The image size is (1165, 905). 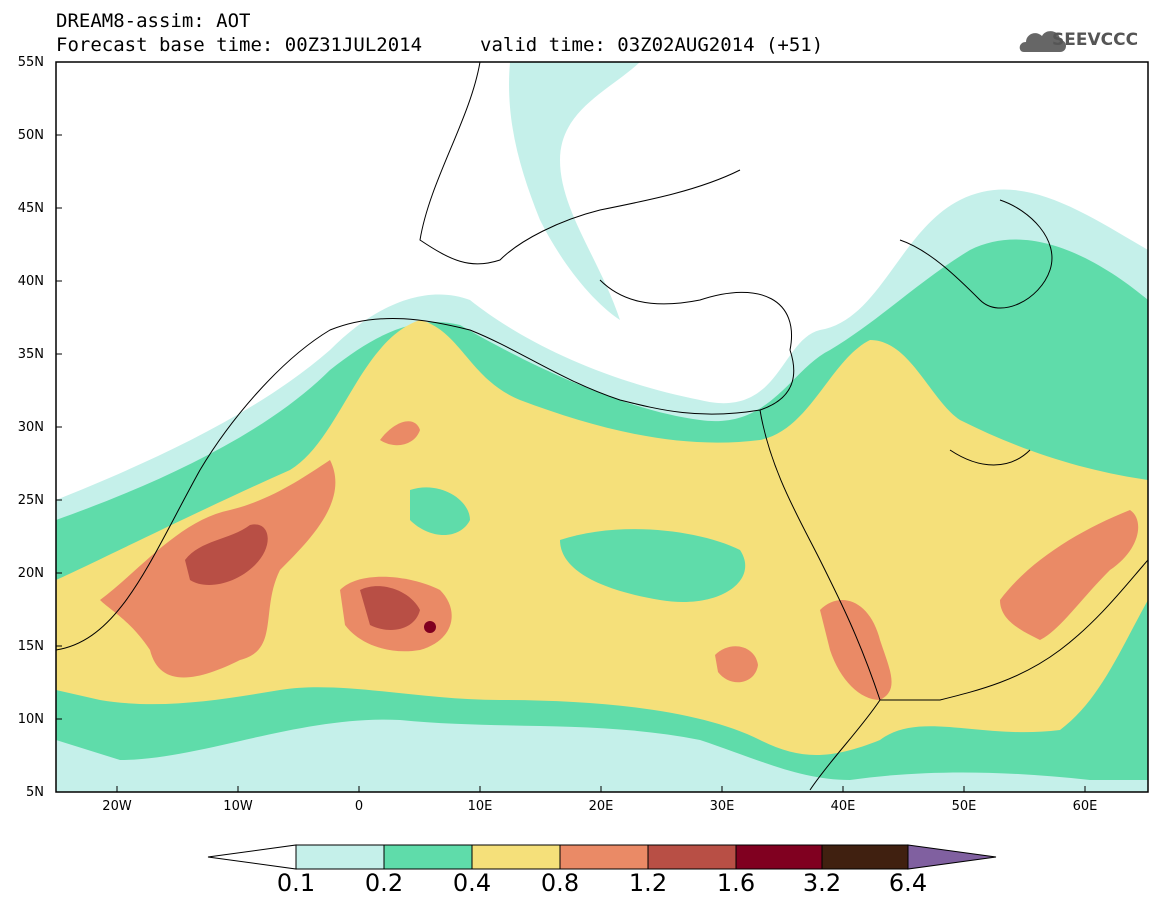 What do you see at coordinates (722, 806) in the screenshot?
I see `lon-label: 30E` at bounding box center [722, 806].